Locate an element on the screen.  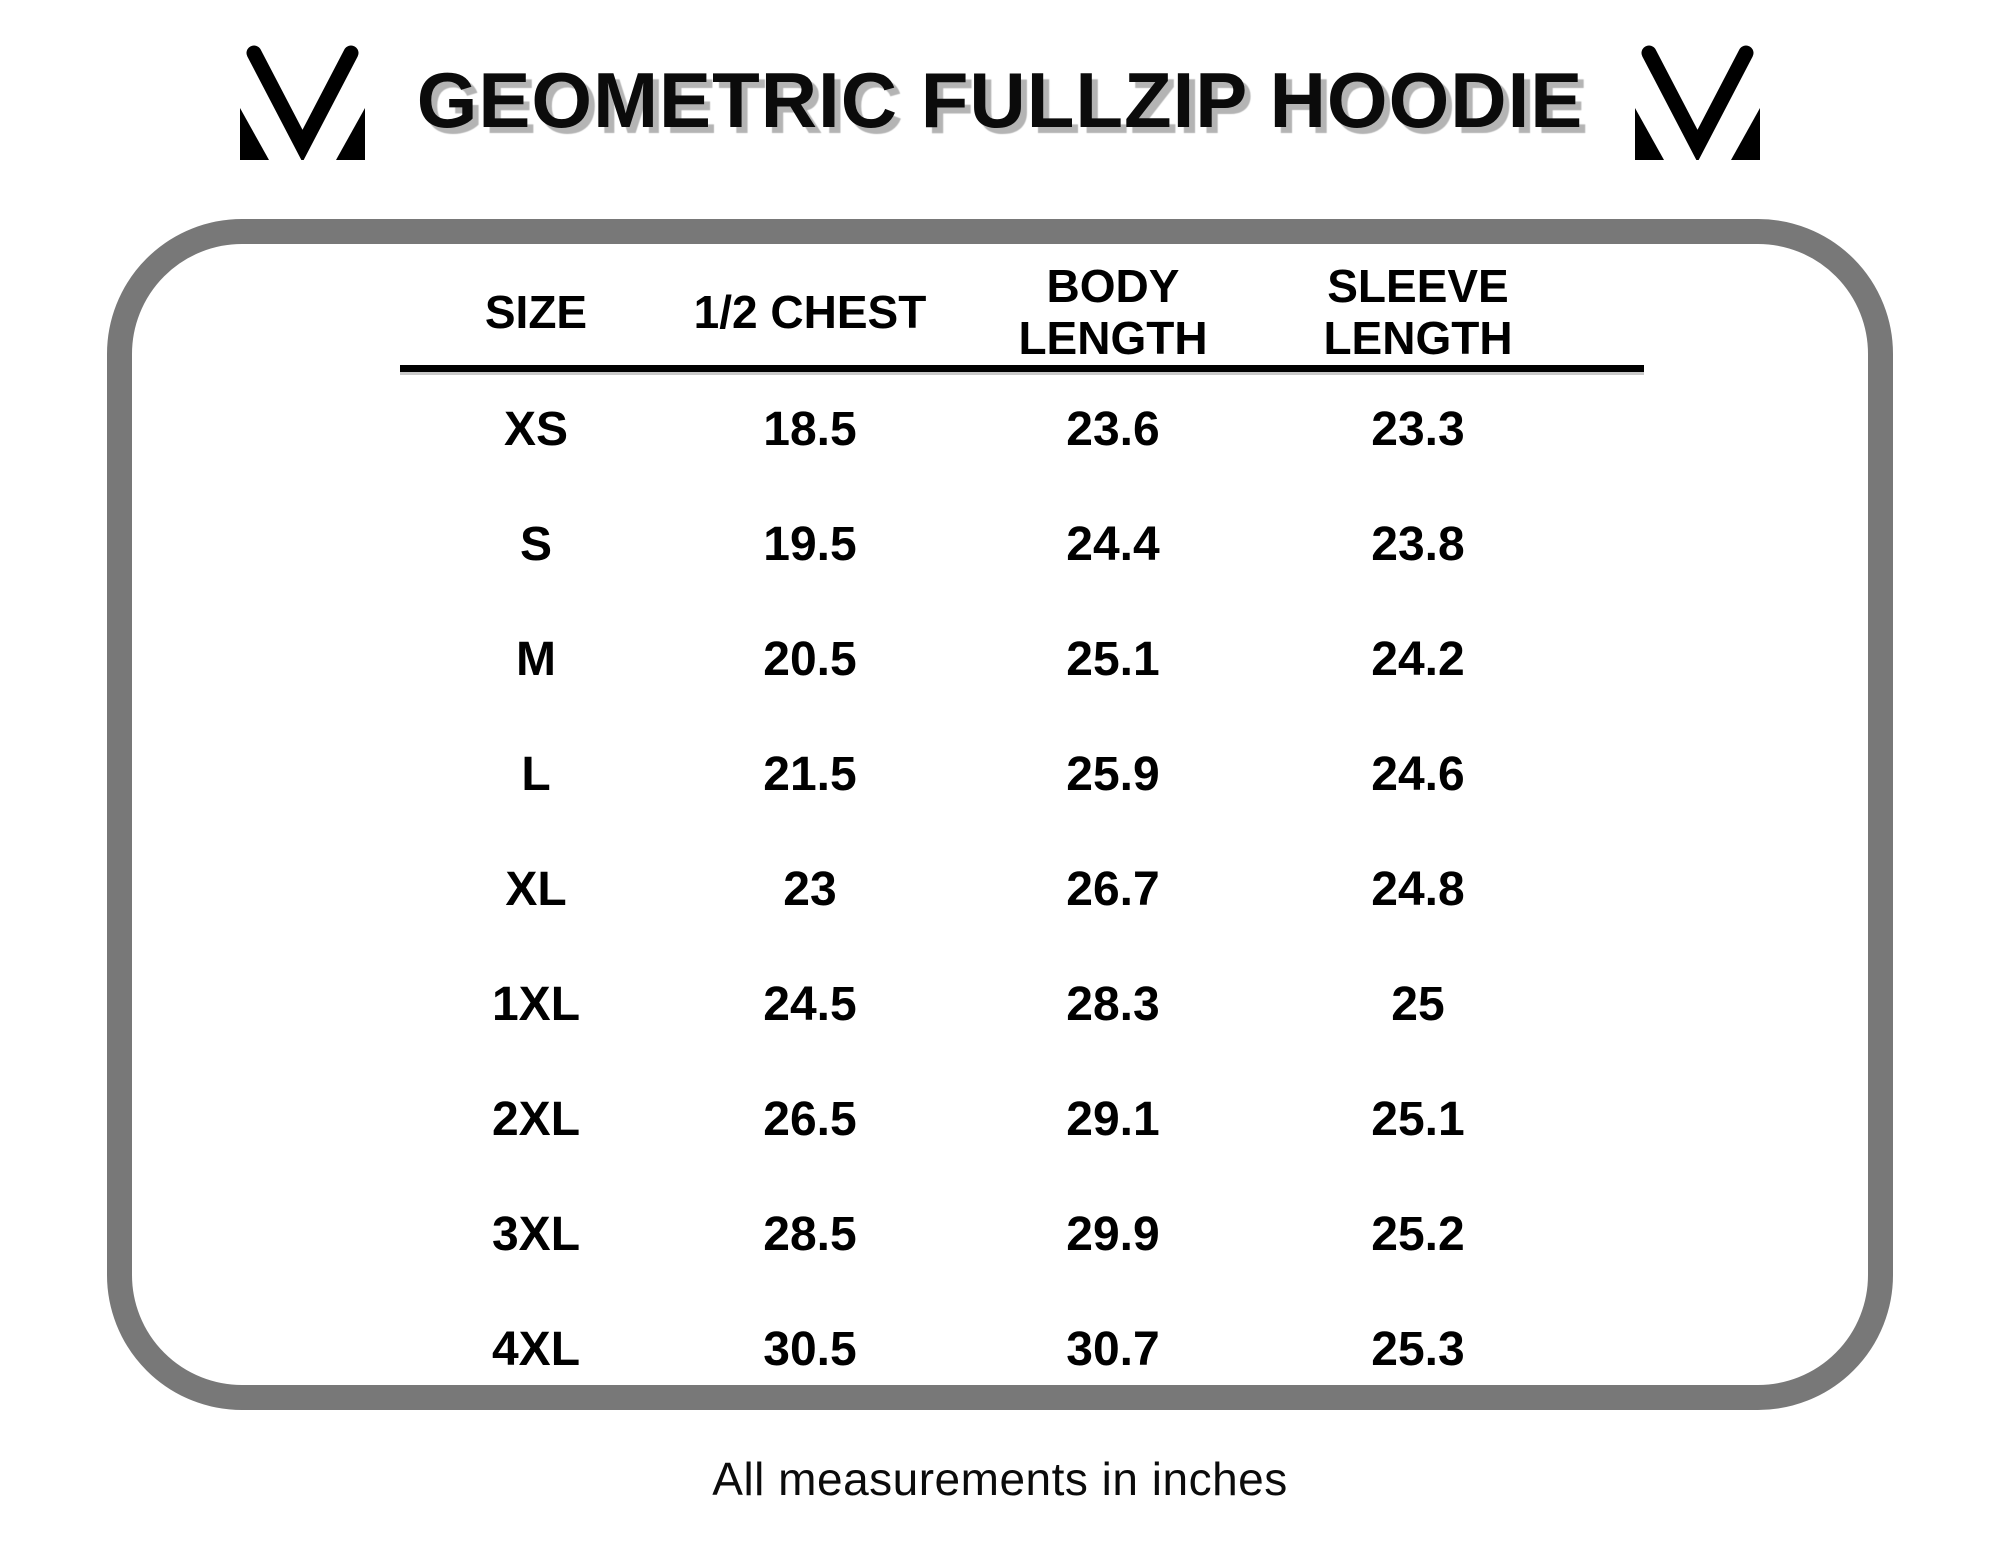
sleeve-length-cell: 23.3 is located at coordinates (1418, 429).